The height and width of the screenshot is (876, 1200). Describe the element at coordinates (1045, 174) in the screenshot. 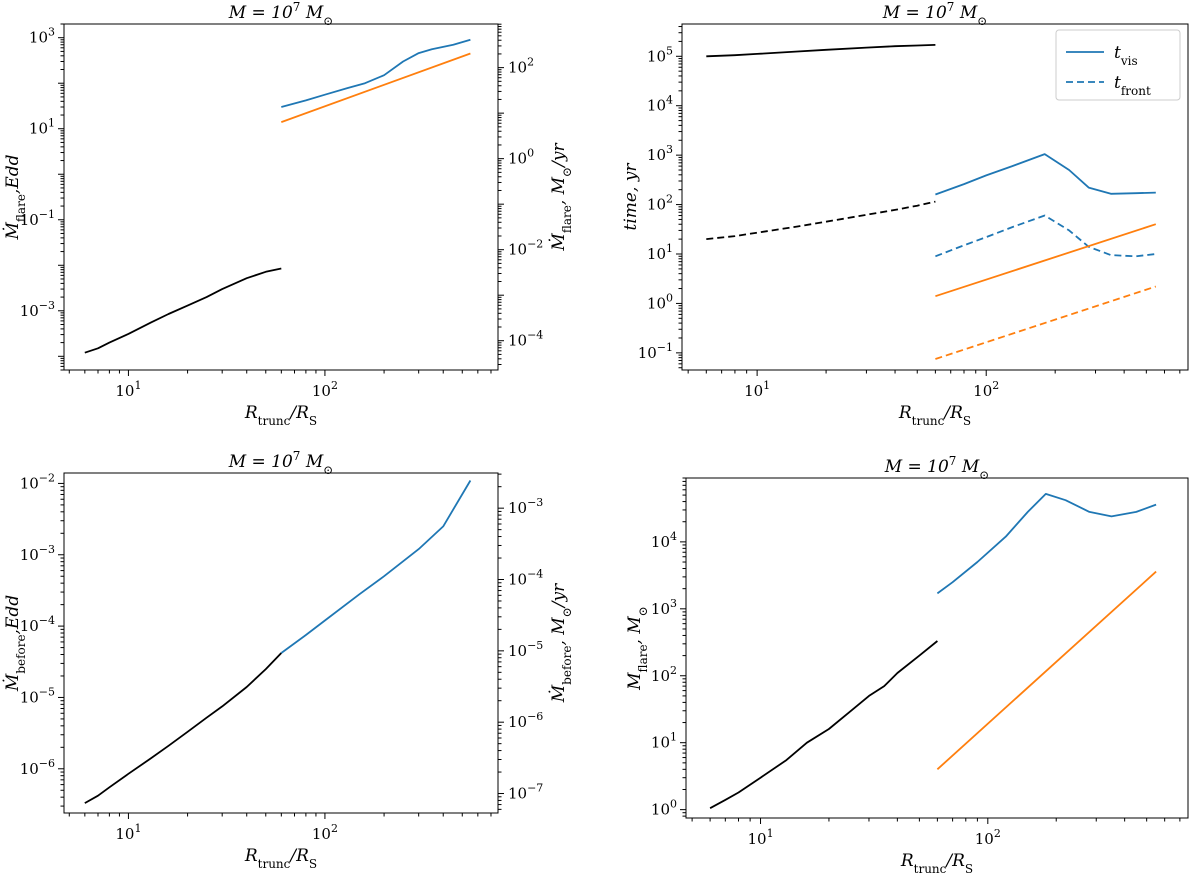

I see `series-t_vis` at that location.